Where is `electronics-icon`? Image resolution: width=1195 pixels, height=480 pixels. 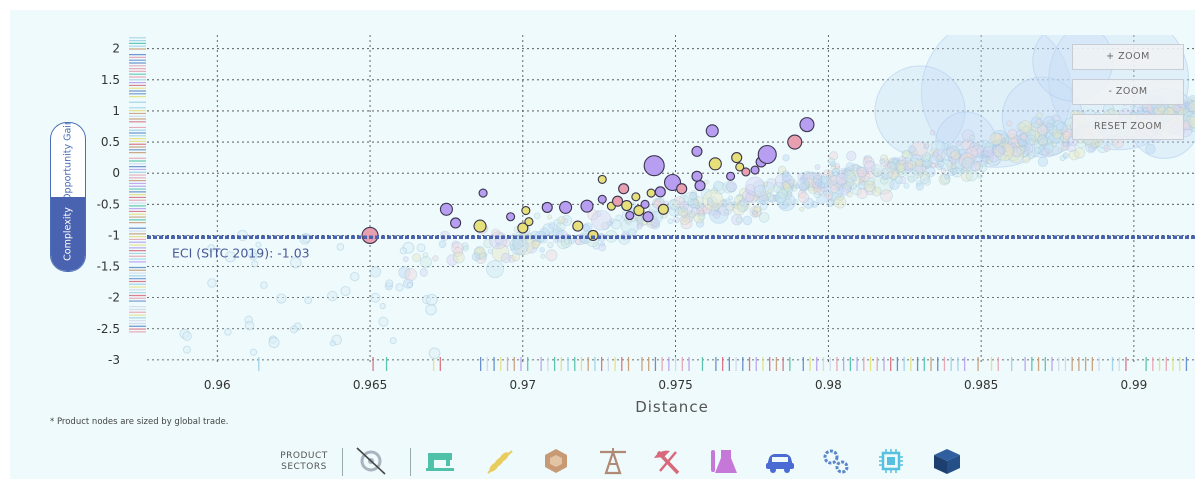
electronics-icon is located at coordinates (891, 461).